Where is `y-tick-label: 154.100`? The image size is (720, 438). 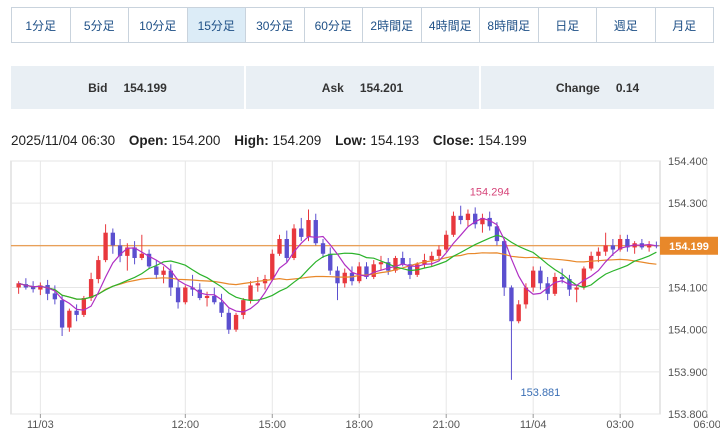
y-tick-label: 154.100 is located at coordinates (688, 289).